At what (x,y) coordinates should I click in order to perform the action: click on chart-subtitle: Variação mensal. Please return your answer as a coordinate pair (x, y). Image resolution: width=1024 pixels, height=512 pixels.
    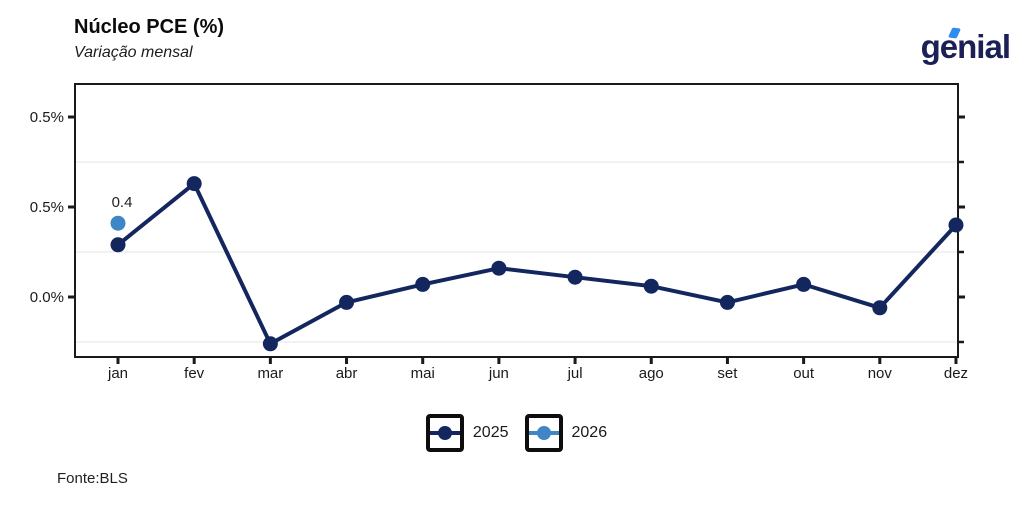
    Looking at the image, I should click on (133, 52).